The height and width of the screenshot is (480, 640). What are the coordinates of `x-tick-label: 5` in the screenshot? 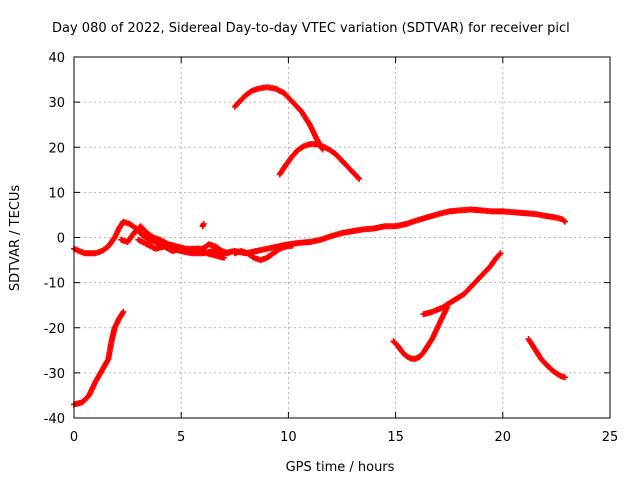 It's located at (181, 437).